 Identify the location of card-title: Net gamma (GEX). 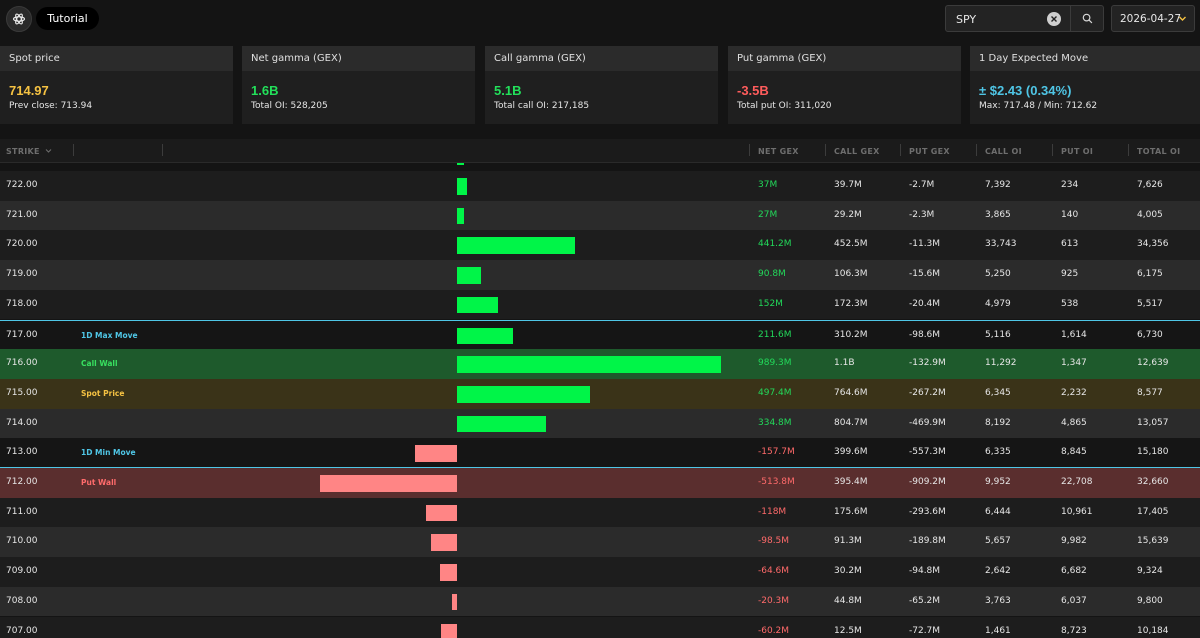
(358, 58).